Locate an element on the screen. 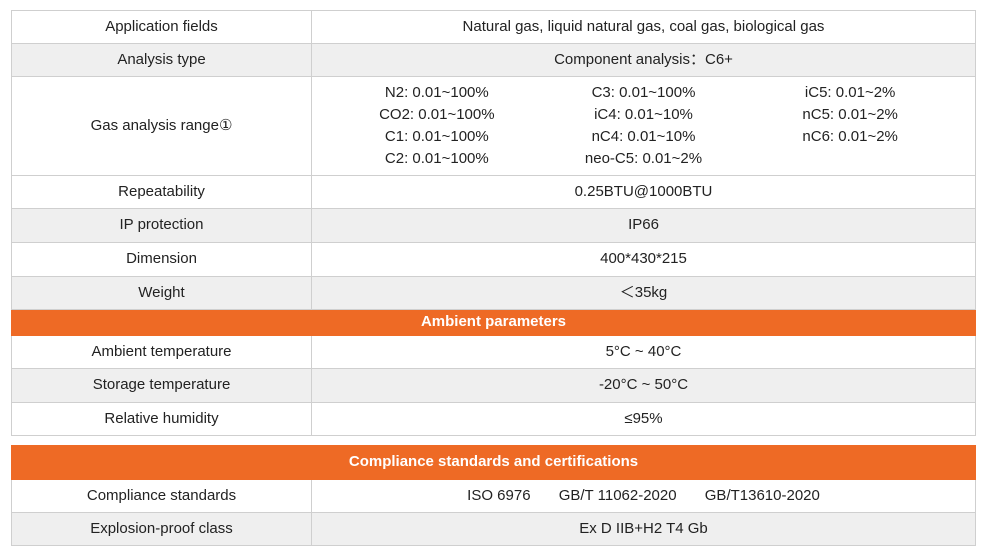 Image resolution: width=986 pixels, height=549 pixels. row-label: Compliance standards is located at coordinates (161, 496).